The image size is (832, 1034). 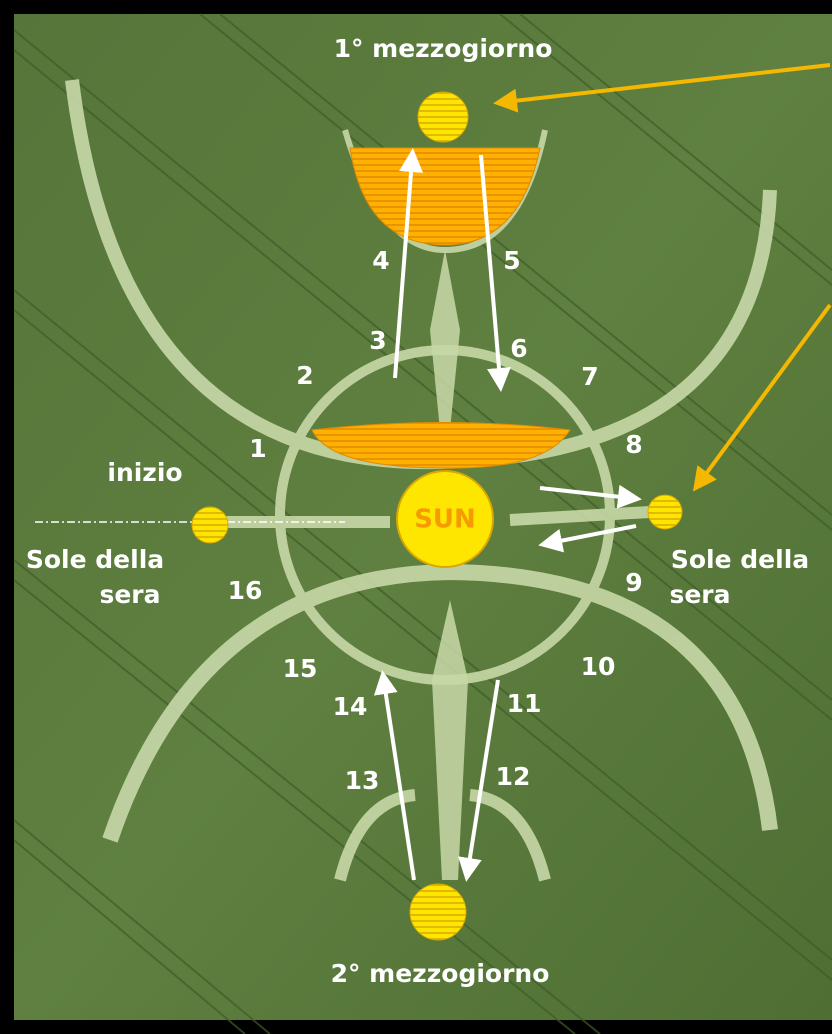 I want to click on step-number: 2, so click(x=304, y=375).